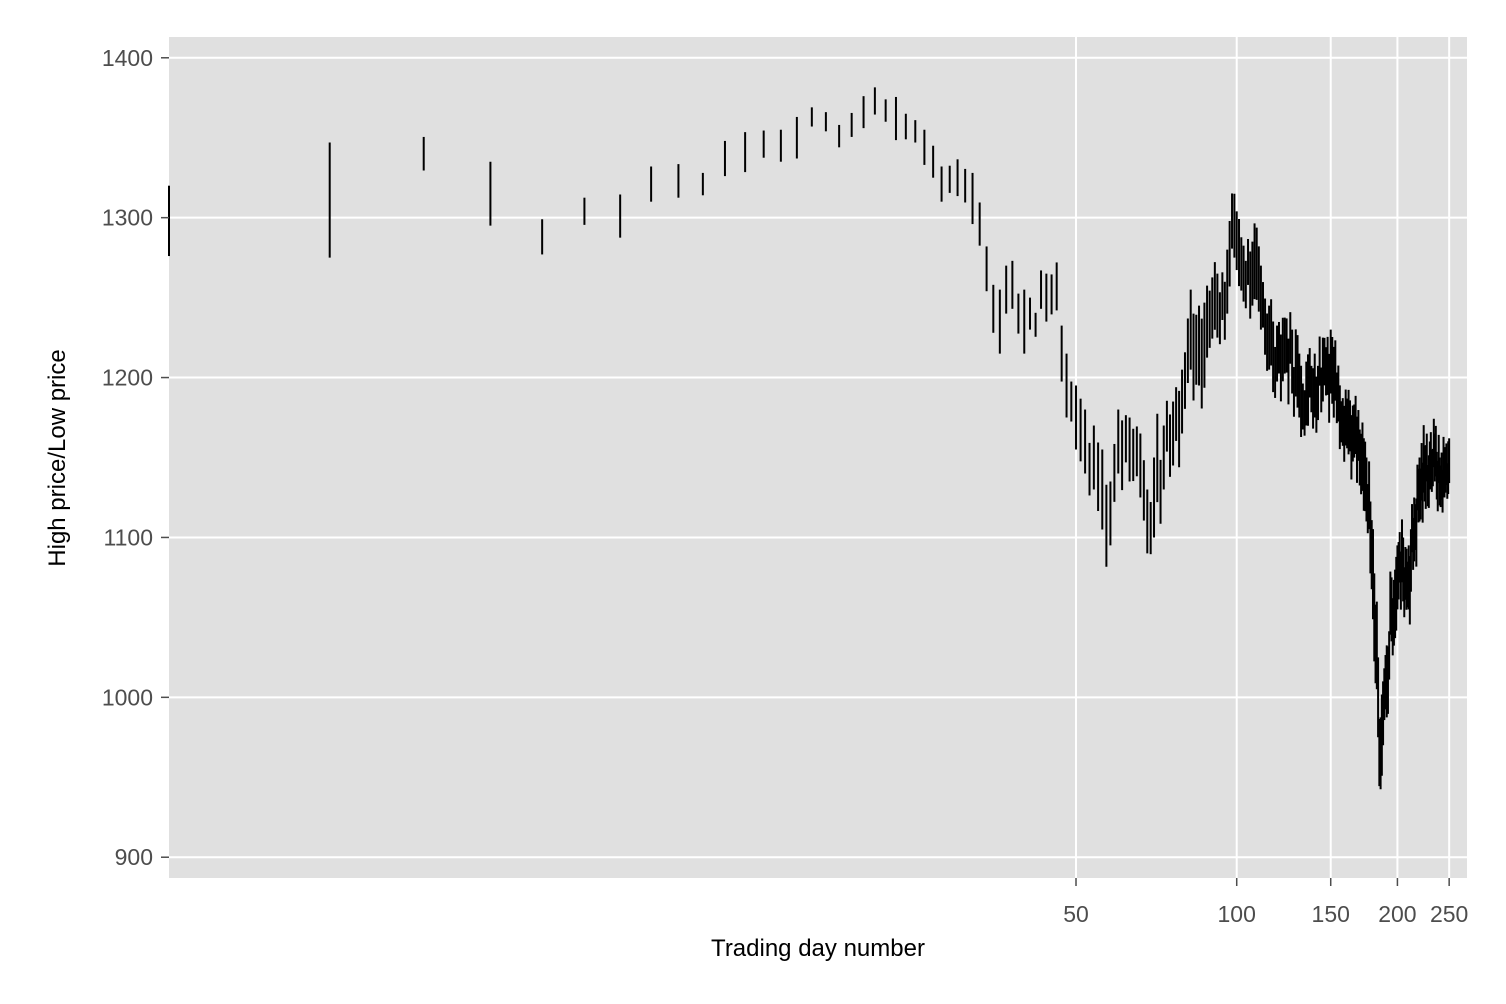  What do you see at coordinates (1265, 902) in the screenshot?
I see `x-axis-ticks: 50 100 150 200 250` at bounding box center [1265, 902].